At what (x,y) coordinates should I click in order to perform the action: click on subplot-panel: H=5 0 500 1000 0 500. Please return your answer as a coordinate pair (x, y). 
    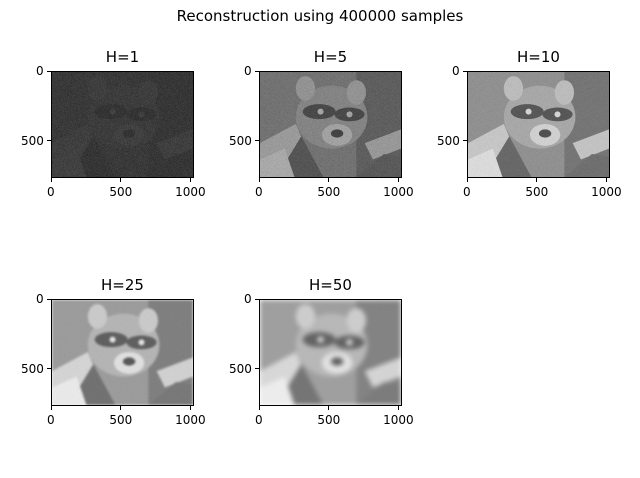
    Looking at the image, I should click on (321, 123).